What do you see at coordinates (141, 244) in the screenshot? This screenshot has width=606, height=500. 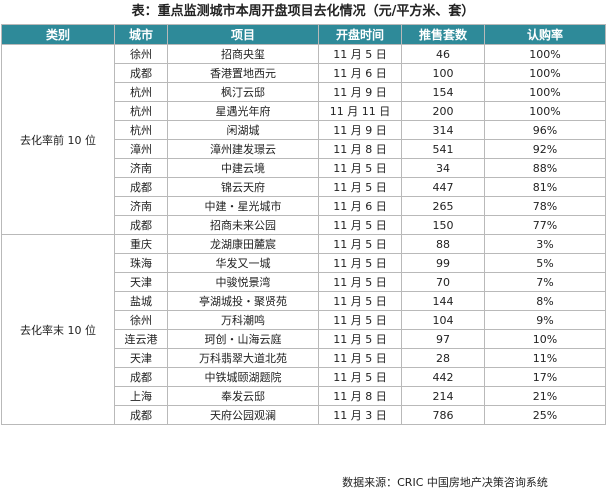 I see `city-cell: 重庆` at bounding box center [141, 244].